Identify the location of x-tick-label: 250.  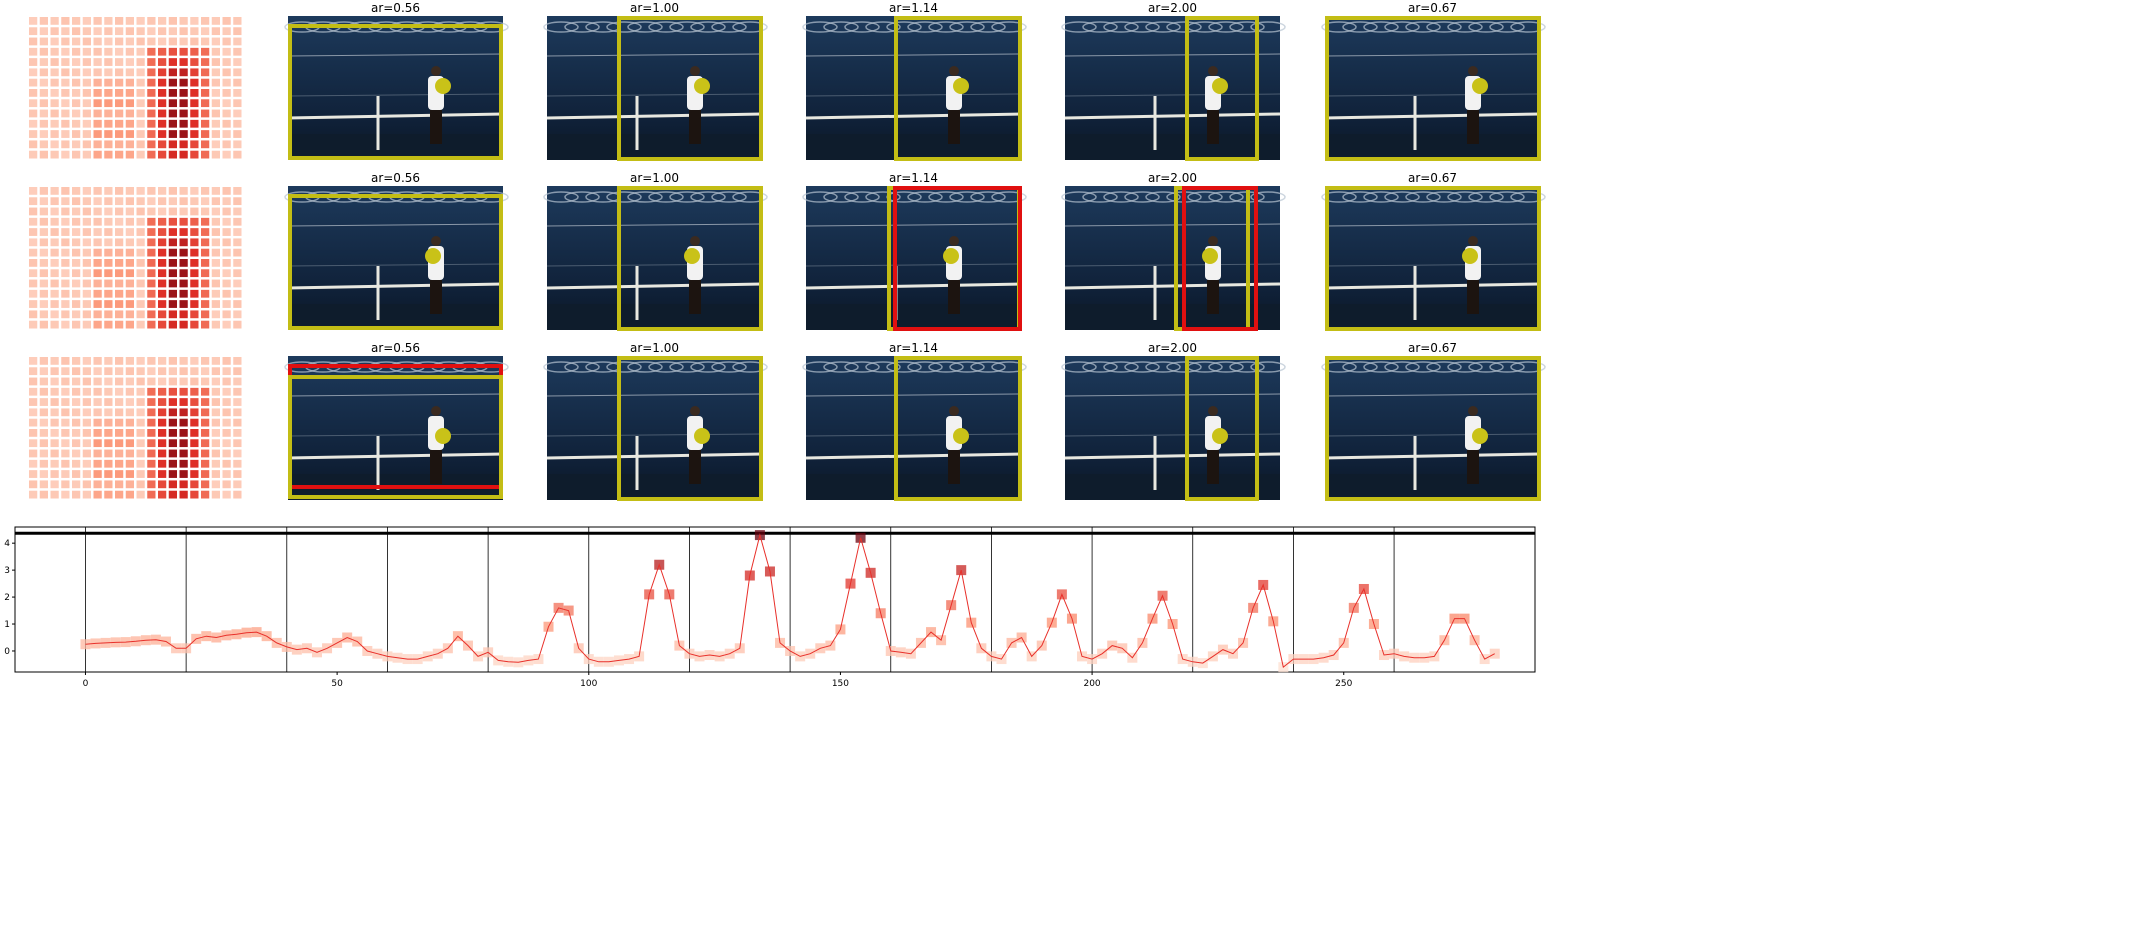
(1343, 684).